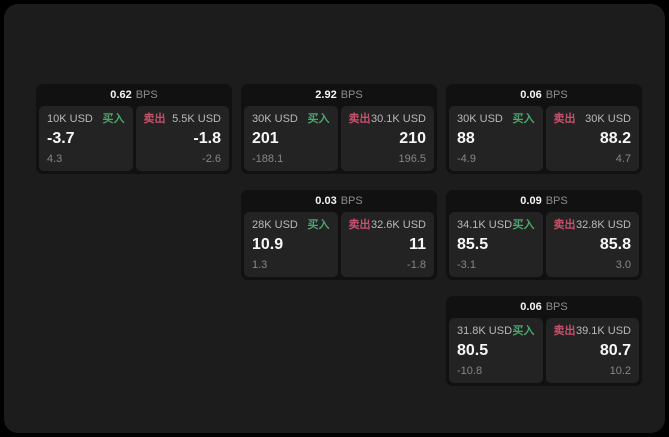  Describe the element at coordinates (387, 138) in the screenshot. I see `sell-panel: 卖出 30.1K USD 210 196.5` at that location.